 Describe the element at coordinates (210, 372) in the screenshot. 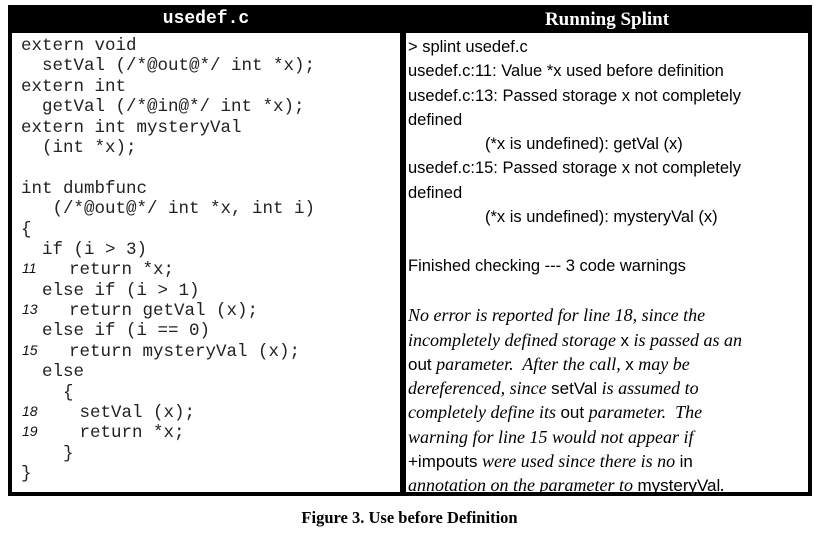

I see `code-line: else` at that location.